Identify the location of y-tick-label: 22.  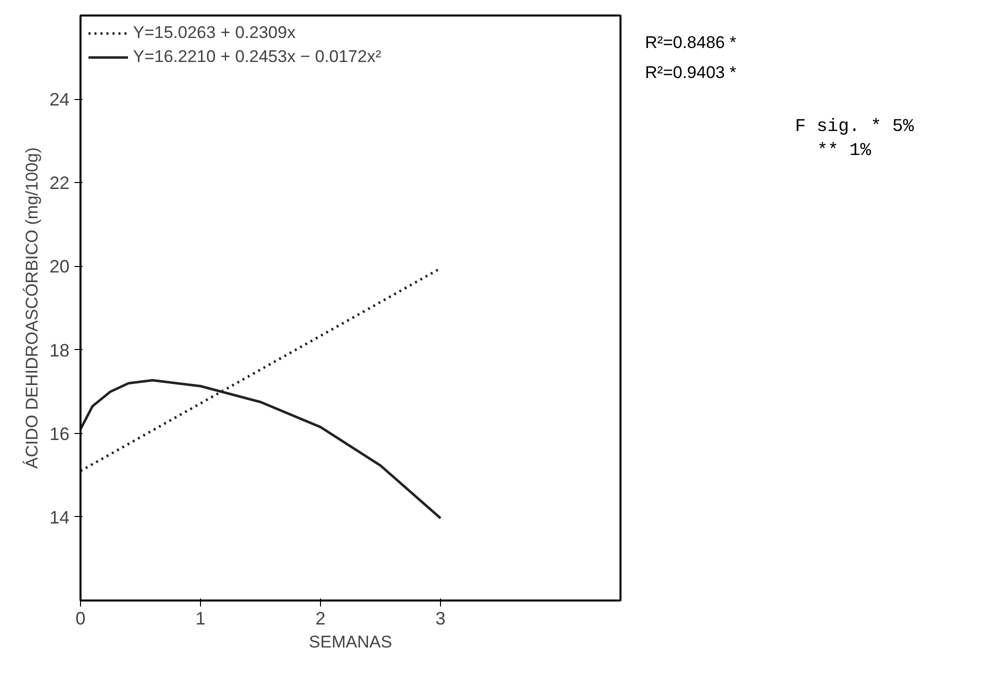
(59, 183).